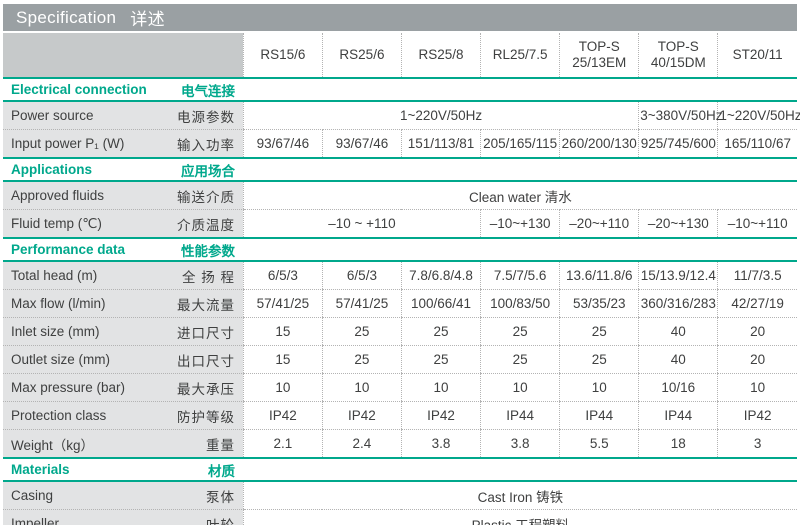 This screenshot has height=525, width=800. What do you see at coordinates (678, 444) in the screenshot?
I see `cell: 18` at bounding box center [678, 444].